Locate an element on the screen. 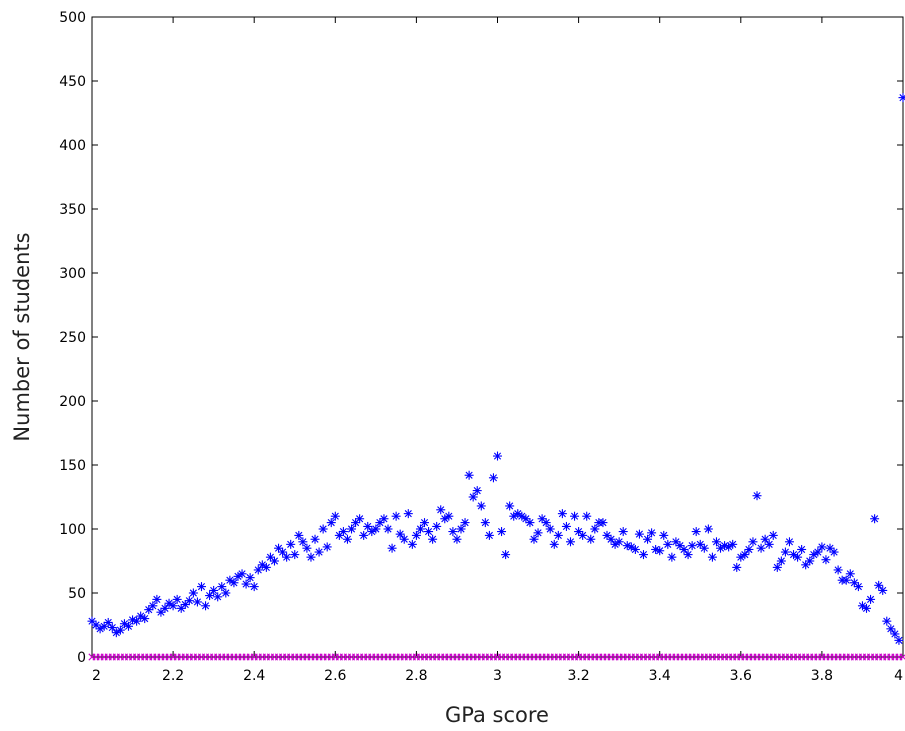  x-tick-label: 2.6 is located at coordinates (335, 676).